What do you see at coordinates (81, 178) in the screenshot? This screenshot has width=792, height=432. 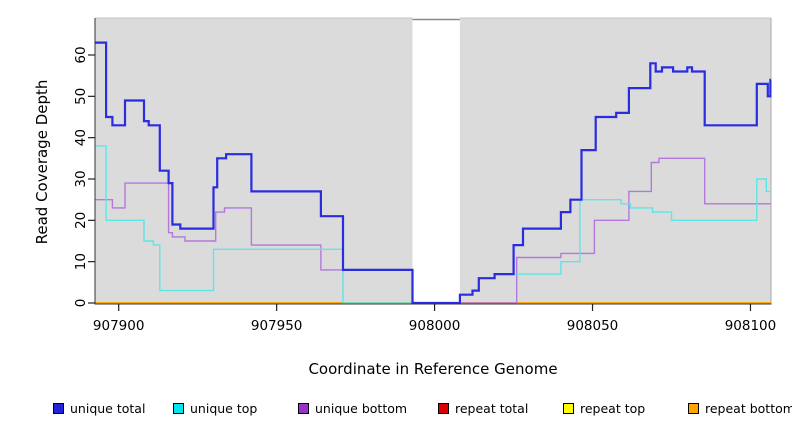 I see `y-tick-label: 30` at bounding box center [81, 178].